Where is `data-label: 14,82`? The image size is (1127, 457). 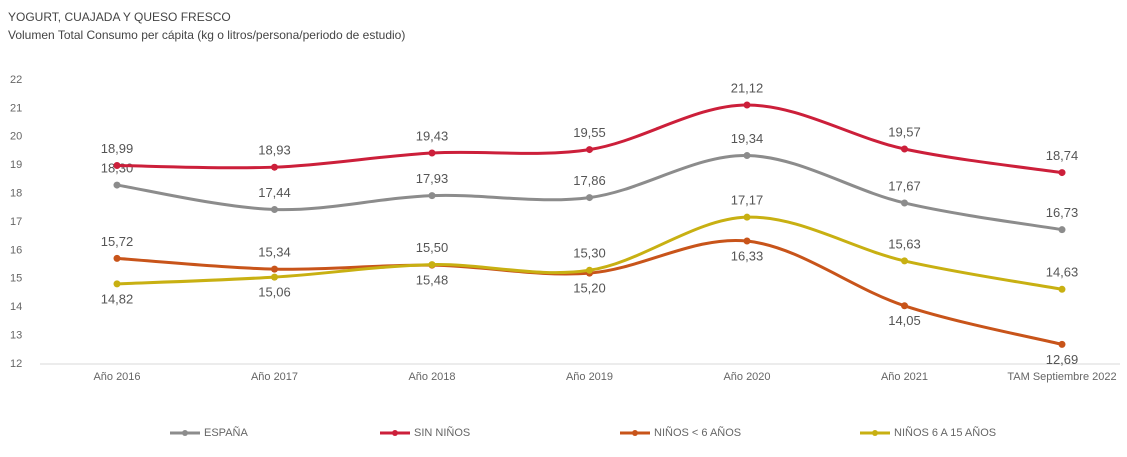 data-label: 14,82 is located at coordinates (117, 298).